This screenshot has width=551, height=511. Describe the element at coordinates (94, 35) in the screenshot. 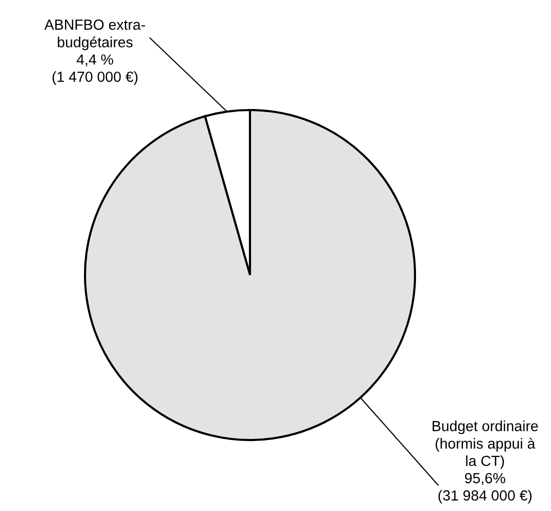

I see `slice-label: ABNFBO extra- budgétaires` at that location.